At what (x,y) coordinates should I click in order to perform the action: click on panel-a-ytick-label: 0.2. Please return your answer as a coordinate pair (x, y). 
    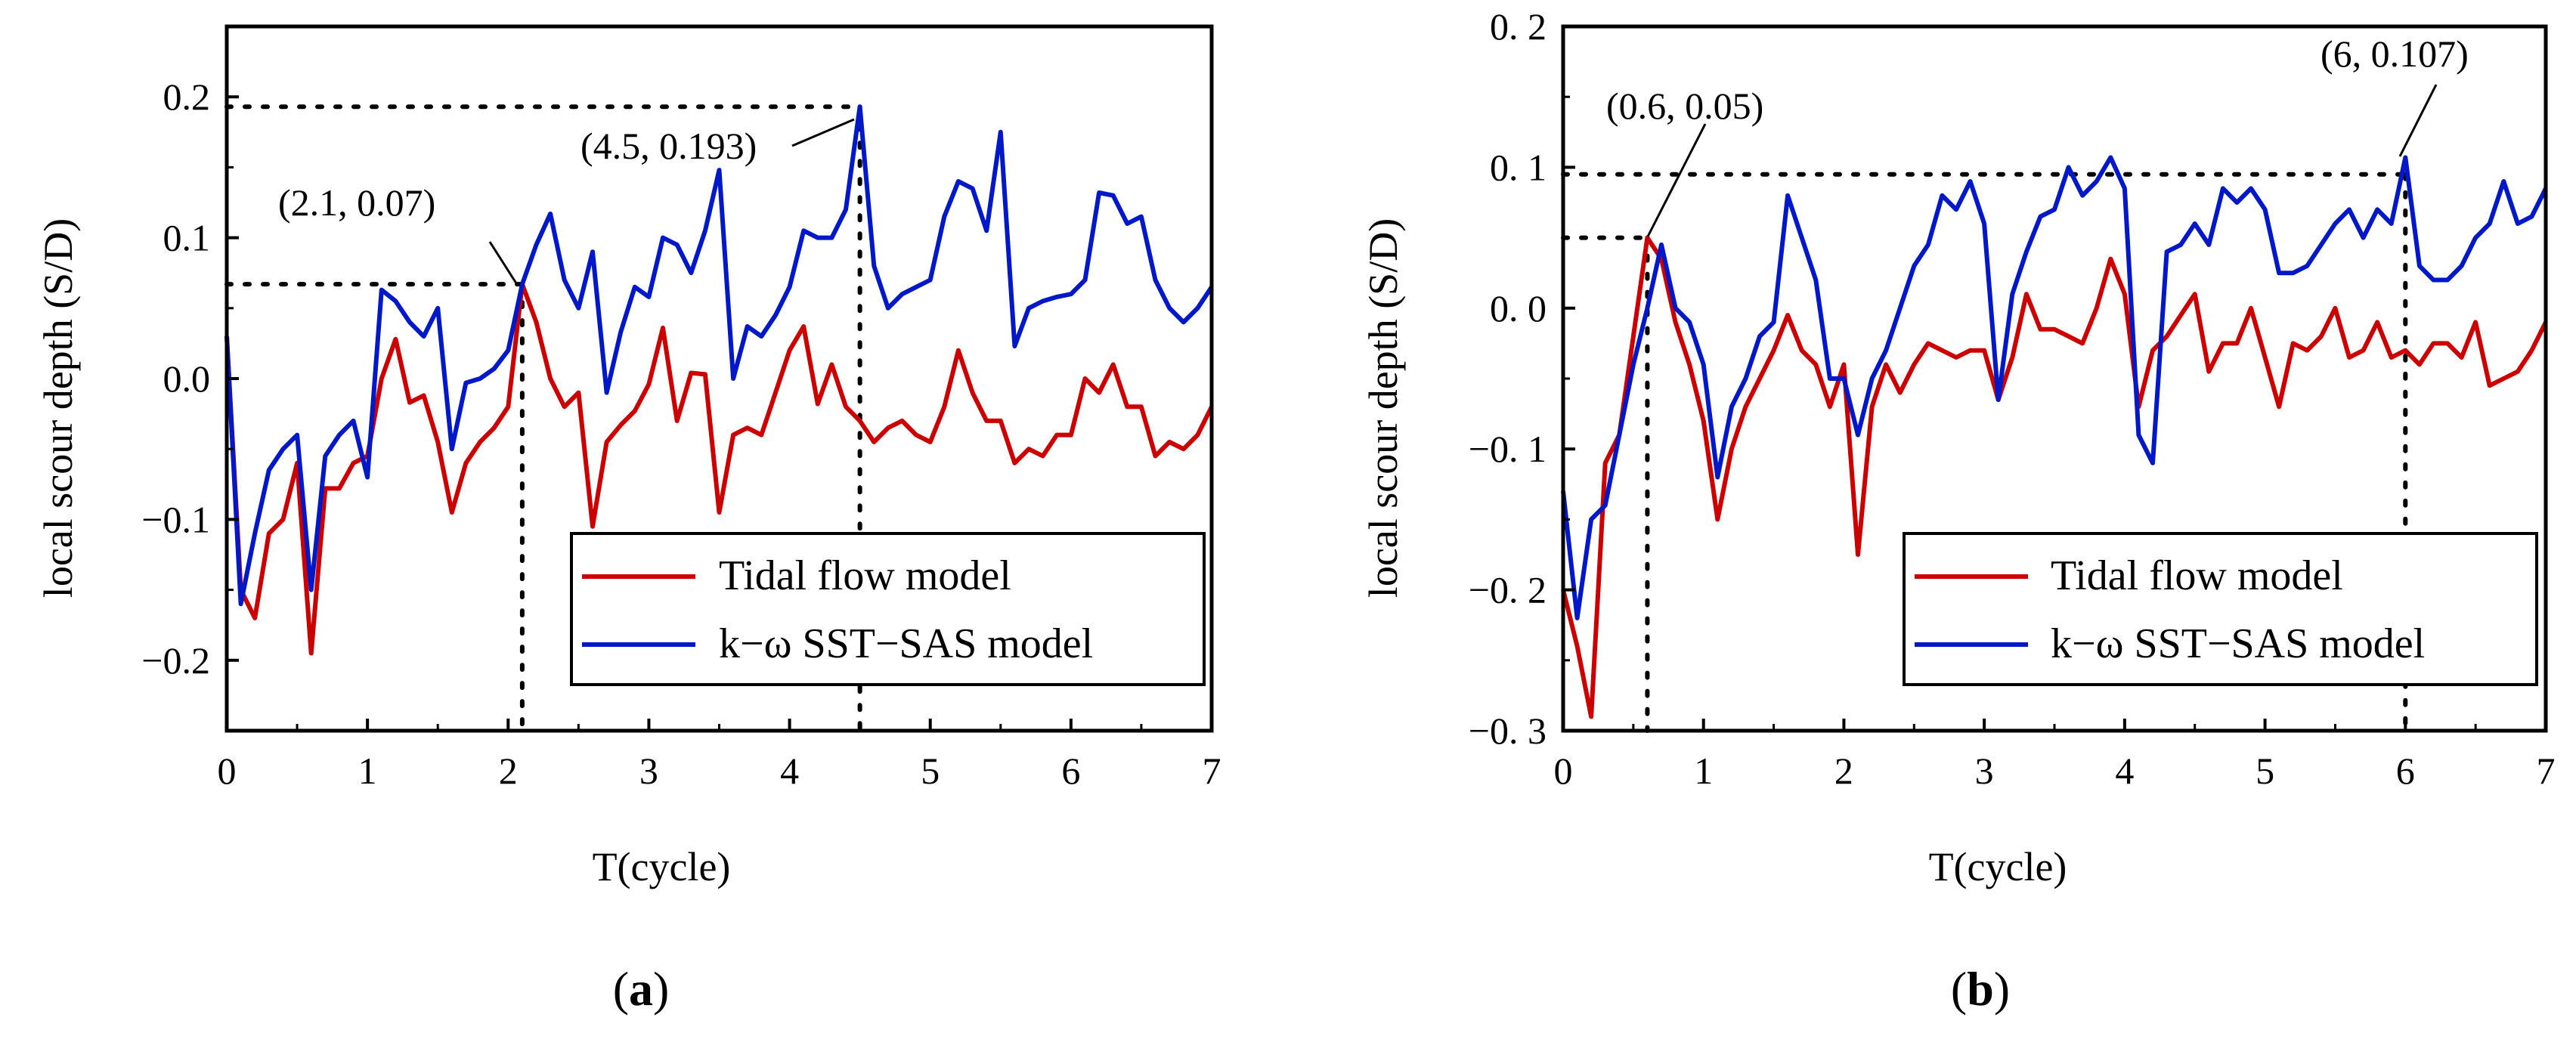
    Looking at the image, I should click on (187, 97).